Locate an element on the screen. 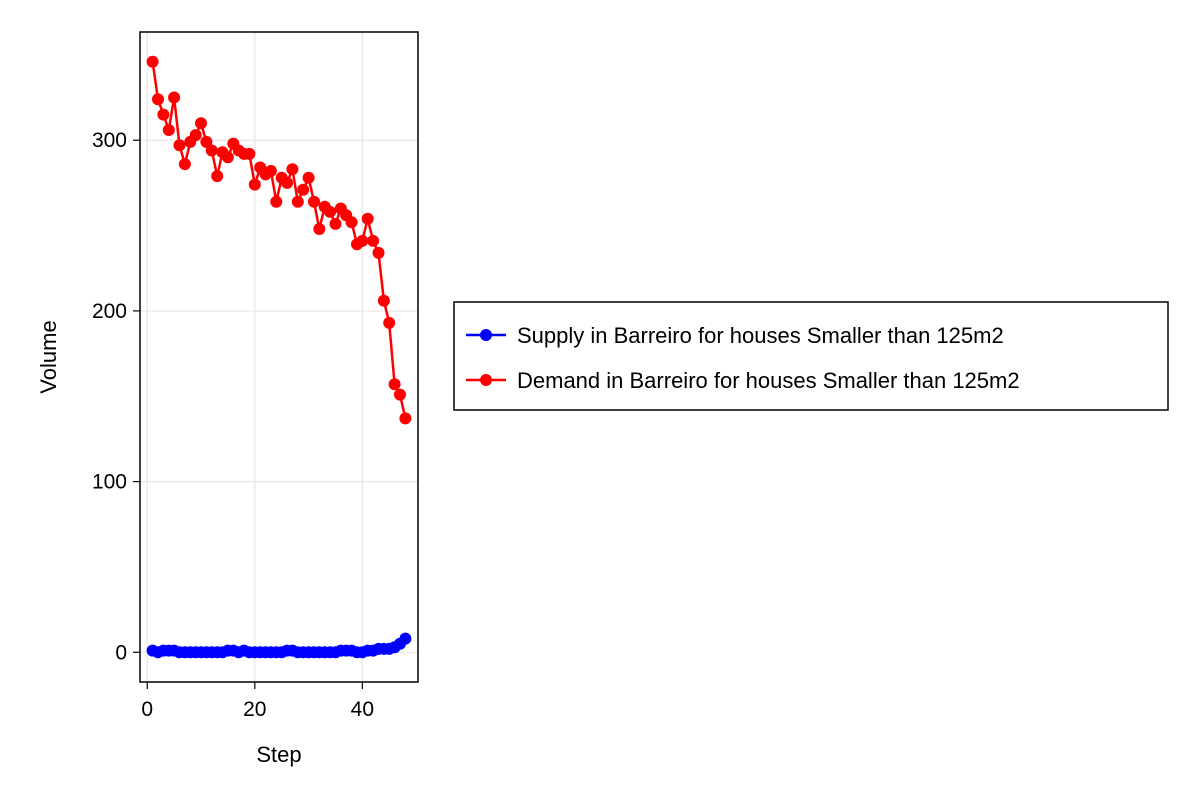 Image resolution: width=1200 pixels, height=800 pixels. y-tick-label: 100 is located at coordinates (109, 482).